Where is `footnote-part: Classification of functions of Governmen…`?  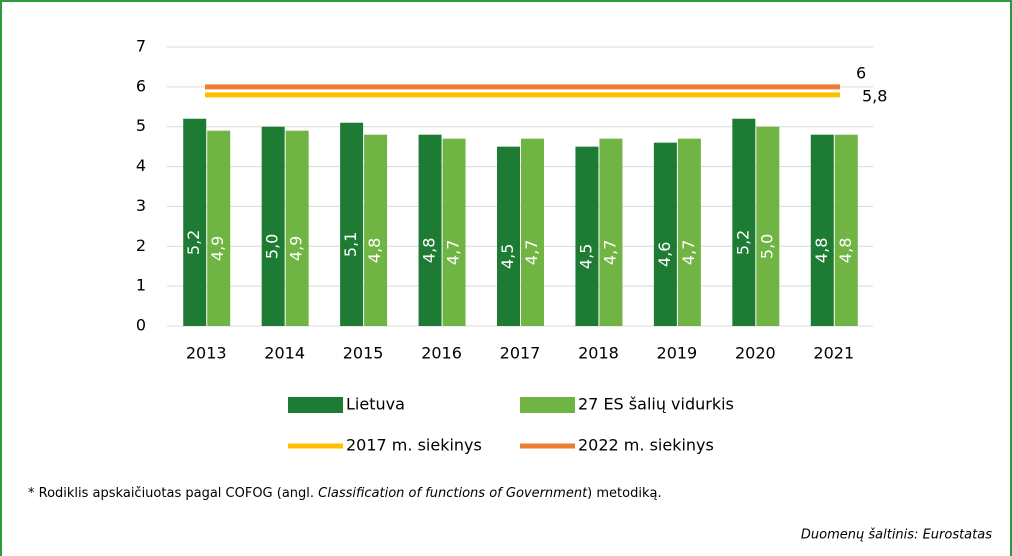 footnote-part: Classification of functions of Governmen… is located at coordinates (453, 493).